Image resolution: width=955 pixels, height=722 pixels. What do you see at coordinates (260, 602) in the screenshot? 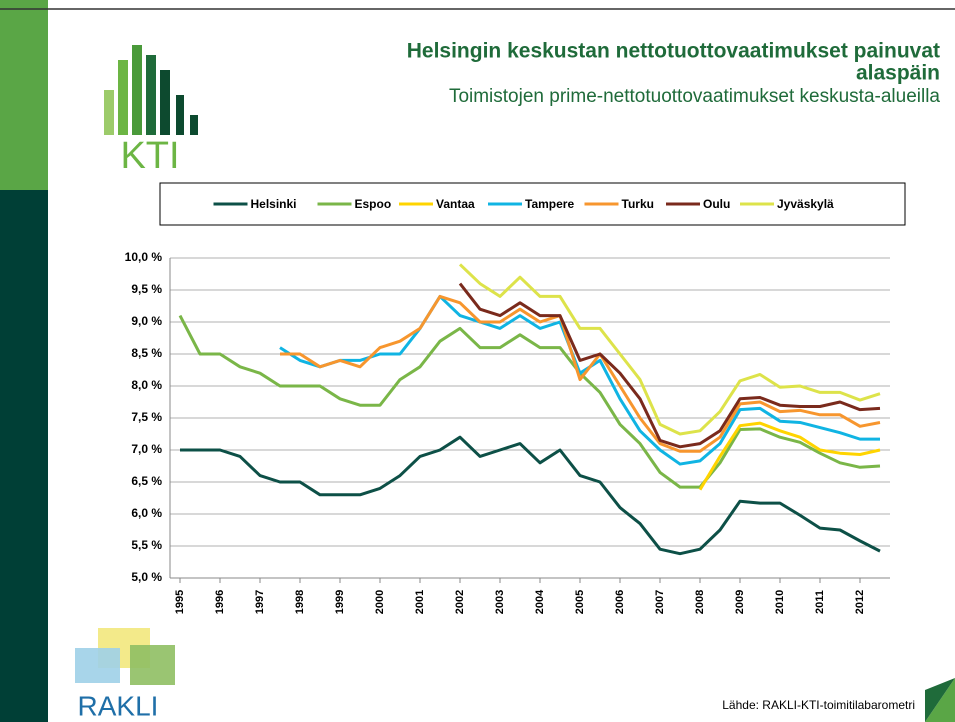
I see `x-tick-label: 1997` at bounding box center [260, 602].